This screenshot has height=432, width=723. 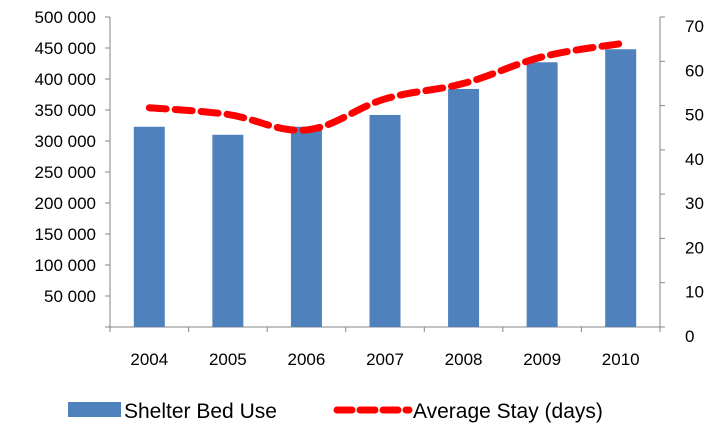 I want to click on y-left-tick-label: 150 000, so click(x=65, y=234).